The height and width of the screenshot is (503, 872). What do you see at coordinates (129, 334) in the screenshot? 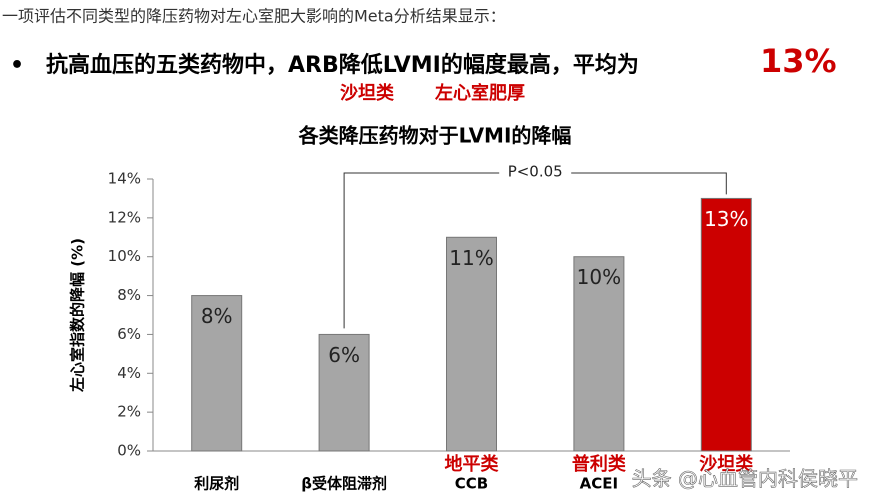
I see `y-tick-label: 6%` at bounding box center [129, 334].